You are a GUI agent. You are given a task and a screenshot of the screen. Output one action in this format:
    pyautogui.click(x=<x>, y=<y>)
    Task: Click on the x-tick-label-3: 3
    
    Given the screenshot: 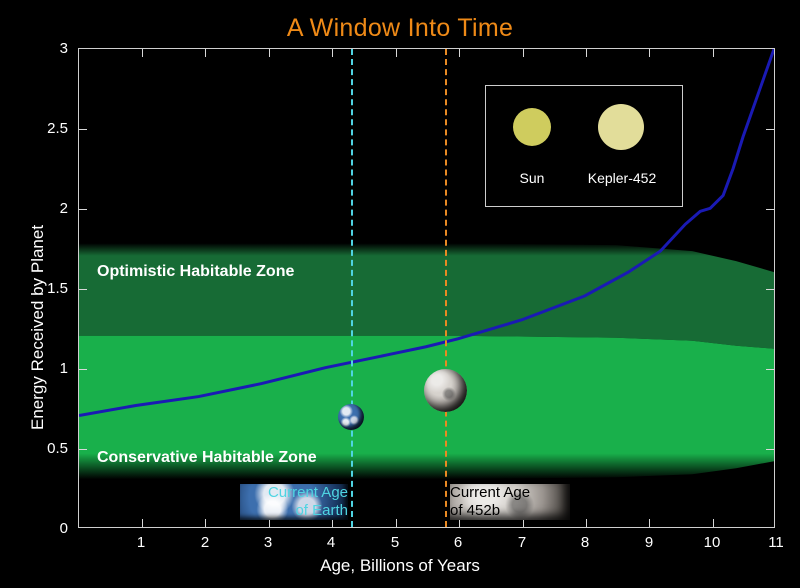 What is the action you would take?
    pyautogui.click(x=268, y=542)
    